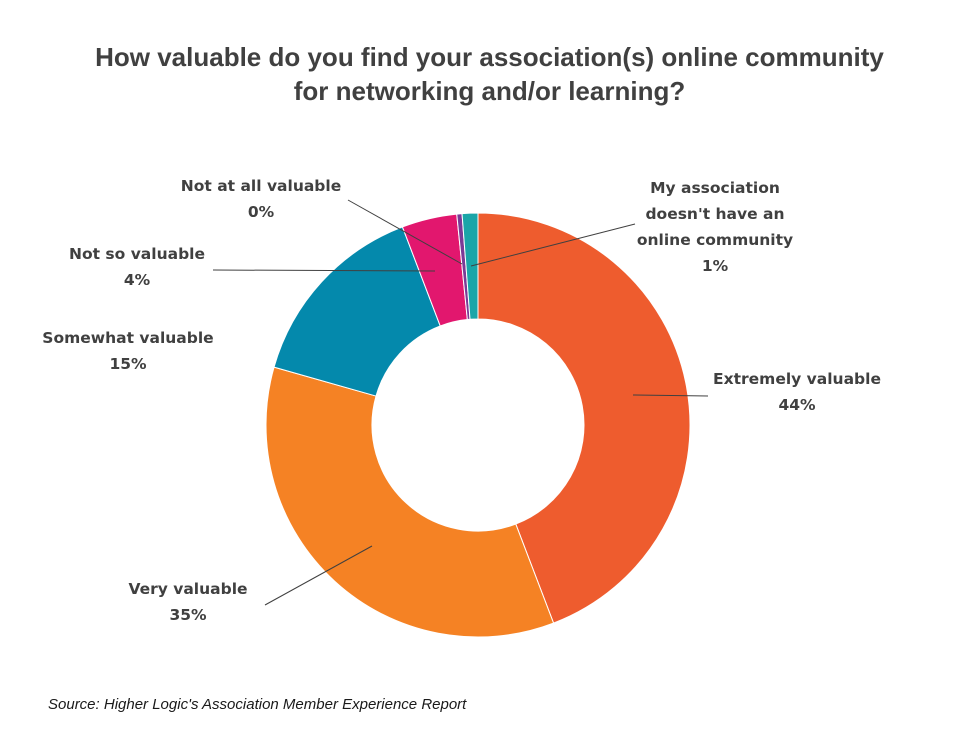  What do you see at coordinates (470, 266) in the screenshot?
I see `slice-my-association-doesn-t-have-an-online-community` at bounding box center [470, 266].